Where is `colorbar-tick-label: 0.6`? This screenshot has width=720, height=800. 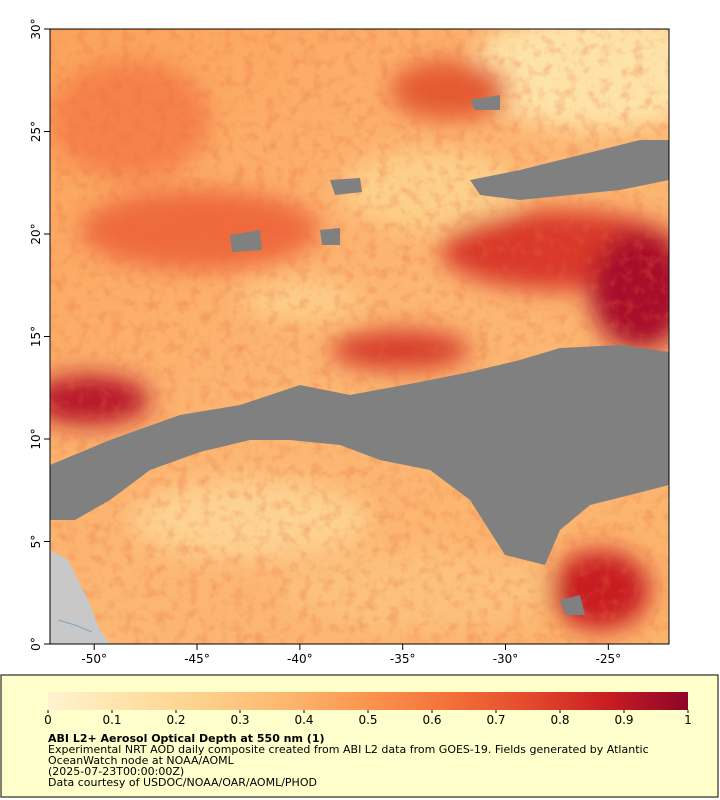
colorbar-tick-label: 0.6 is located at coordinates (431, 720).